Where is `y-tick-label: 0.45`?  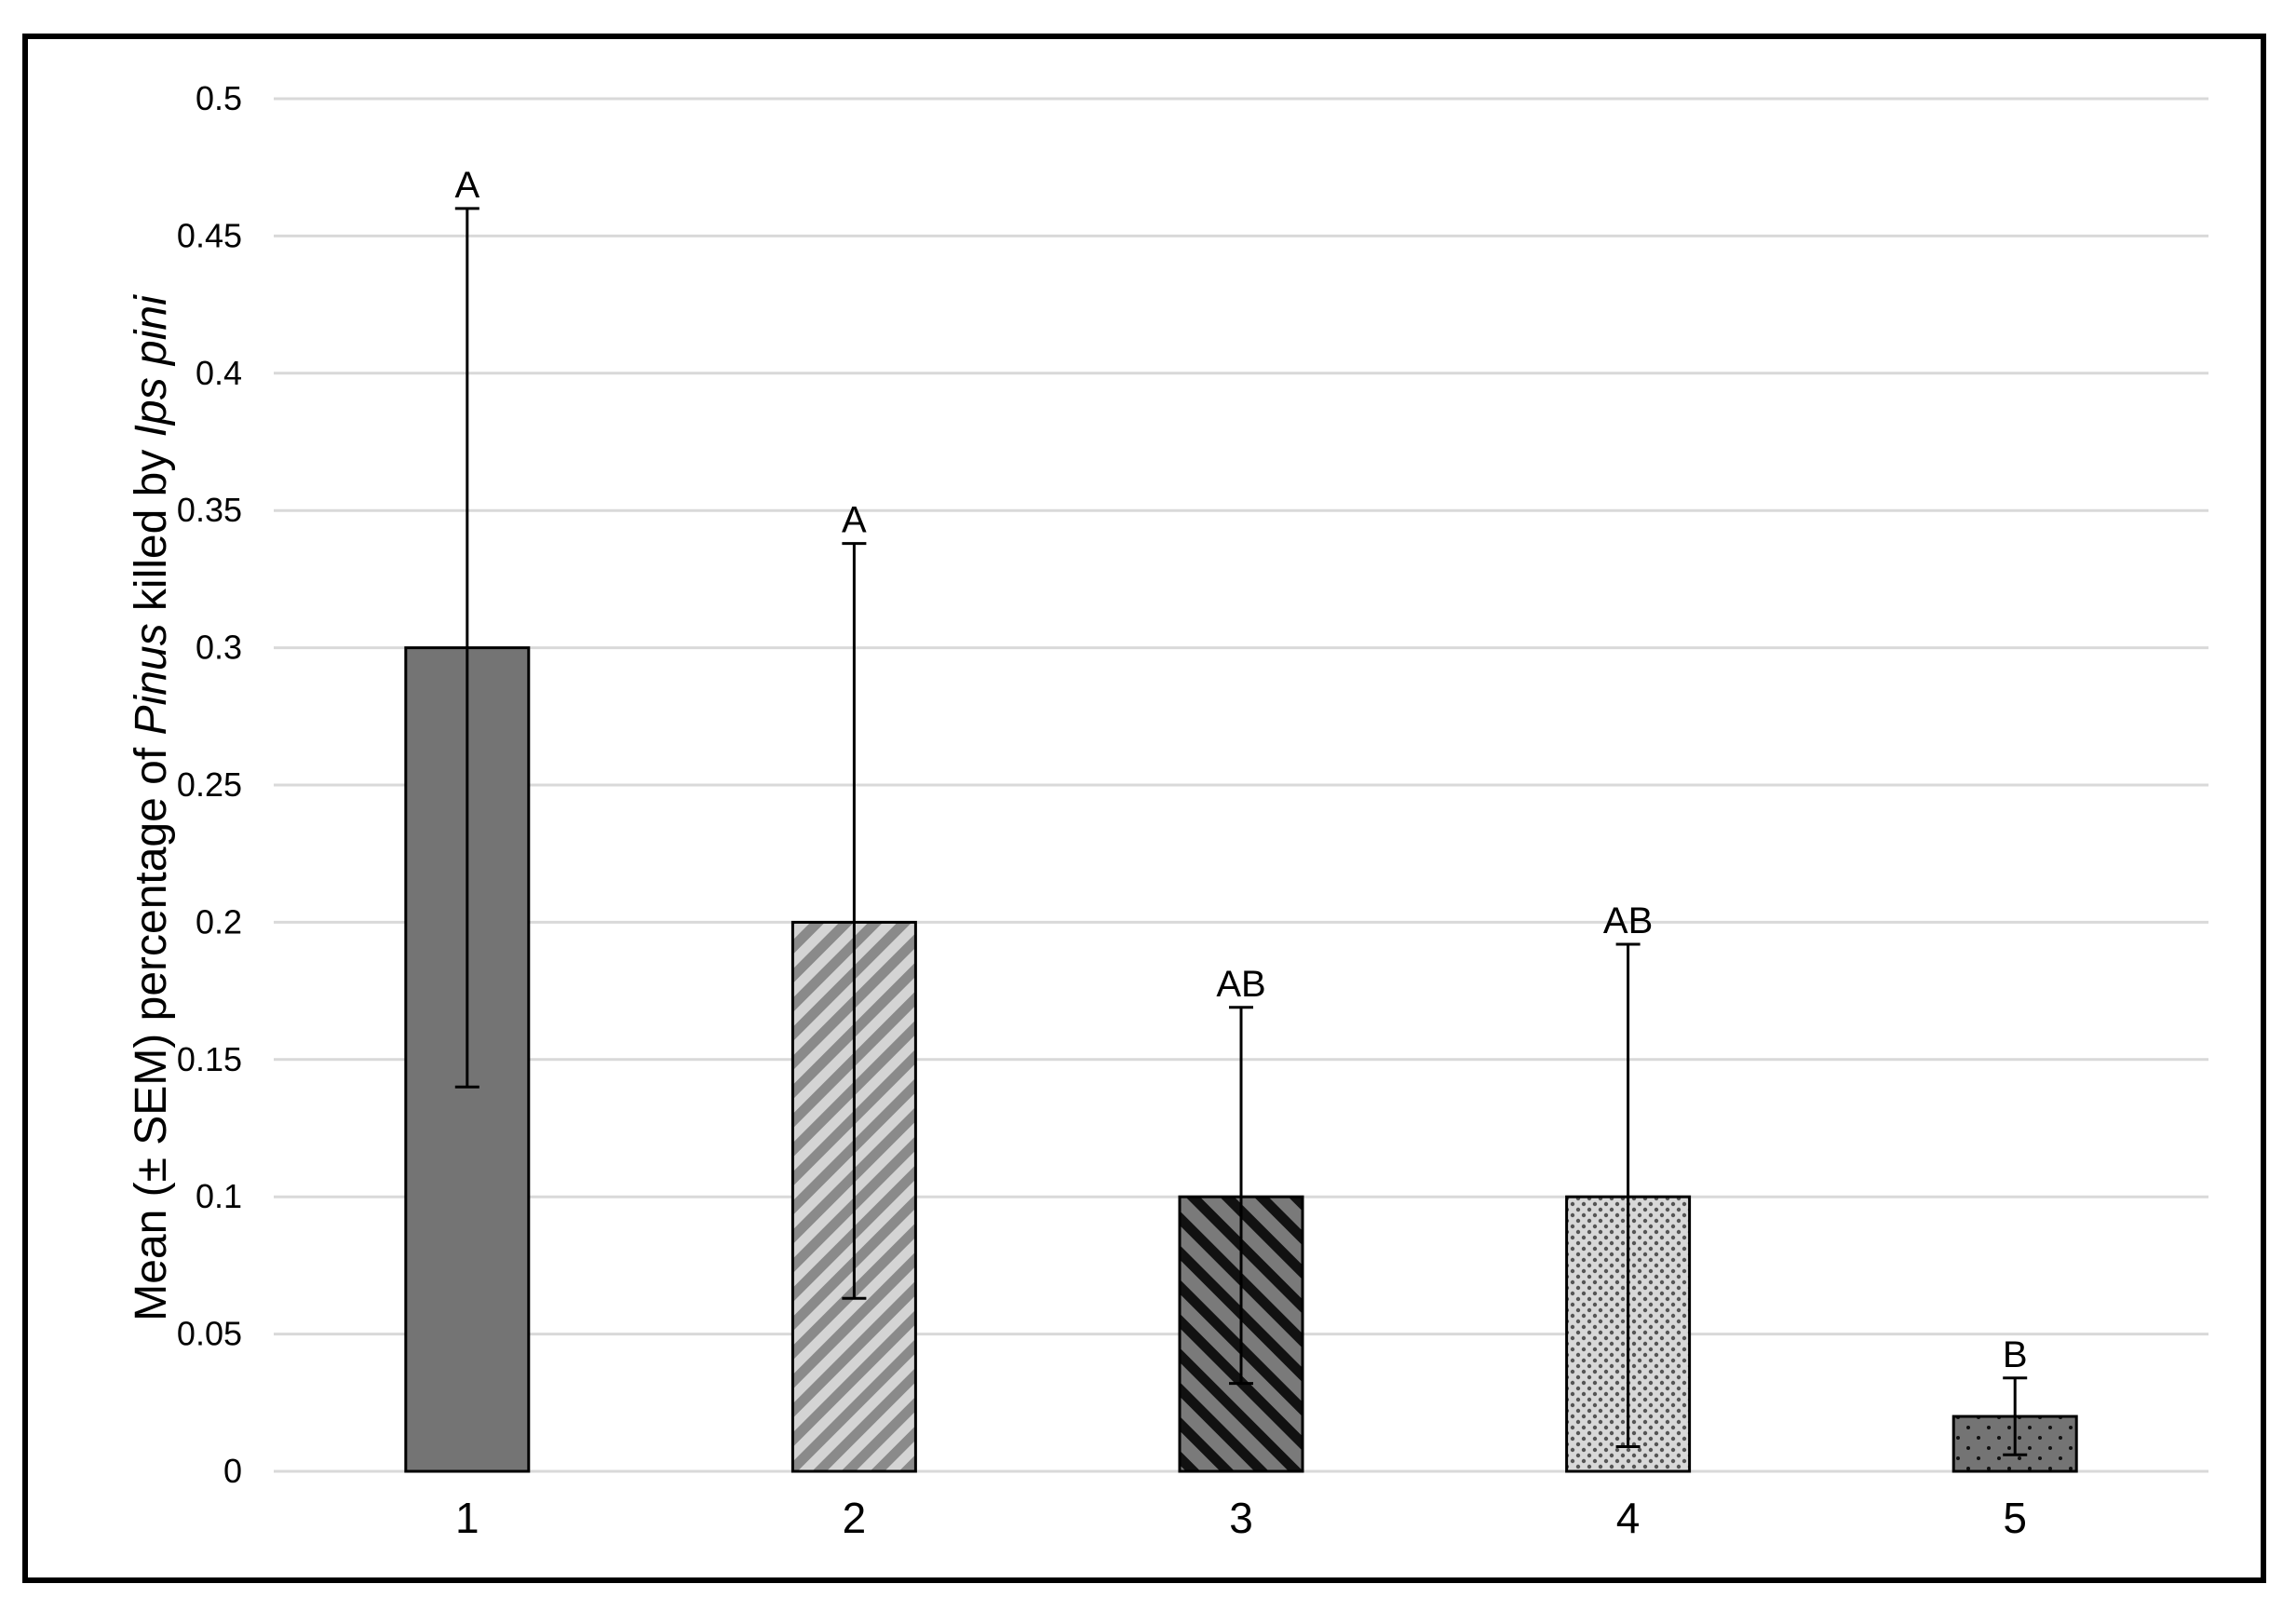
y-tick-label: 0.45 is located at coordinates (209, 235).